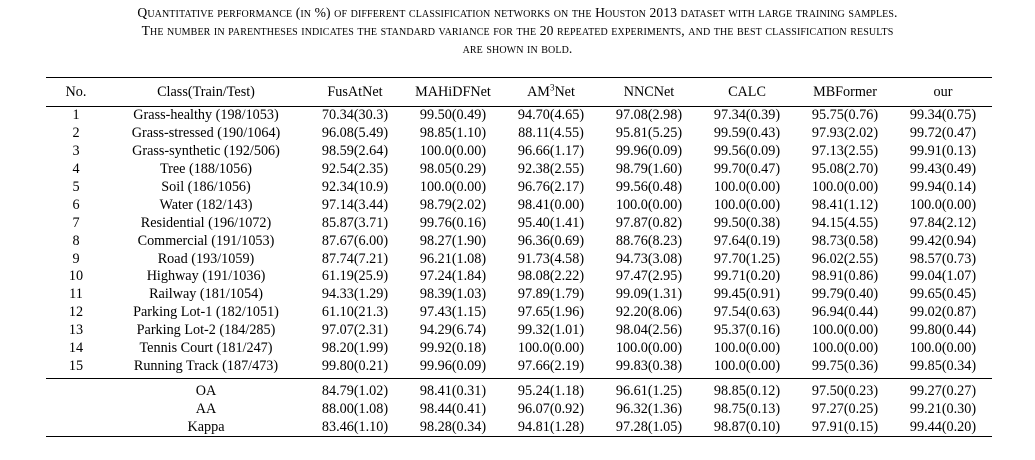 Image resolution: width=1035 pixels, height=460 pixels. Describe the element at coordinates (551, 169) in the screenshot. I see `value-cell: 92.38(2.55)` at that location.